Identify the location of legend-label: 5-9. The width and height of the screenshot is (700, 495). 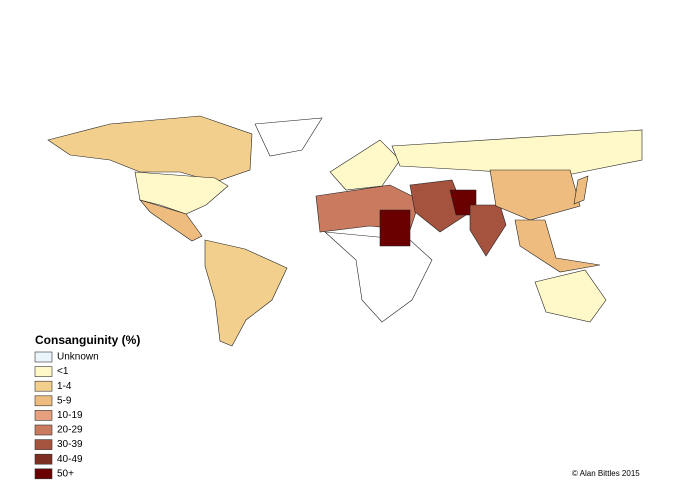
(64, 400).